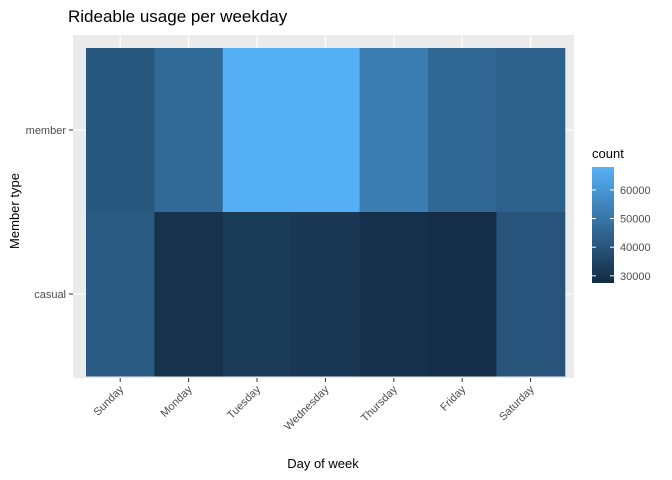 The width and height of the screenshot is (672, 480). Describe the element at coordinates (517, 403) in the screenshot. I see `x-tick-label: Saturday` at that location.